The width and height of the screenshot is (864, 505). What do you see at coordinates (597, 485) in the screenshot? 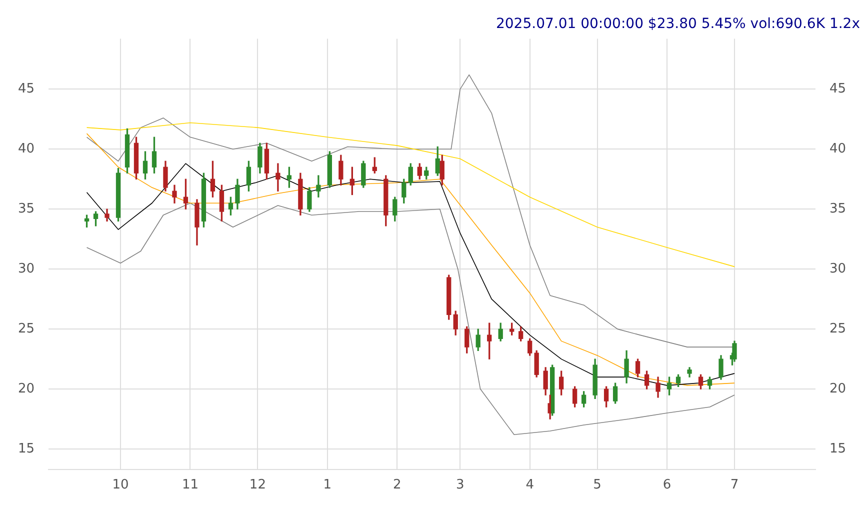
I see `x-tick-label: 5` at bounding box center [597, 485].